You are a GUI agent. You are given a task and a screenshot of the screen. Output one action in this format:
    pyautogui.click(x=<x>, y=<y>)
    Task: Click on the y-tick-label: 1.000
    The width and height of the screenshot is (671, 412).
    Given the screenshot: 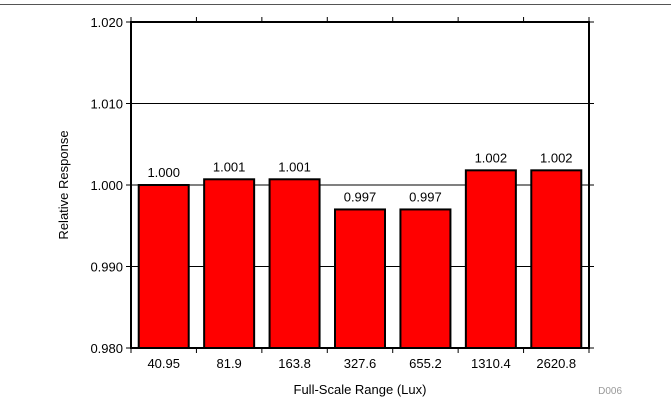 What is the action you would take?
    pyautogui.click(x=106, y=185)
    